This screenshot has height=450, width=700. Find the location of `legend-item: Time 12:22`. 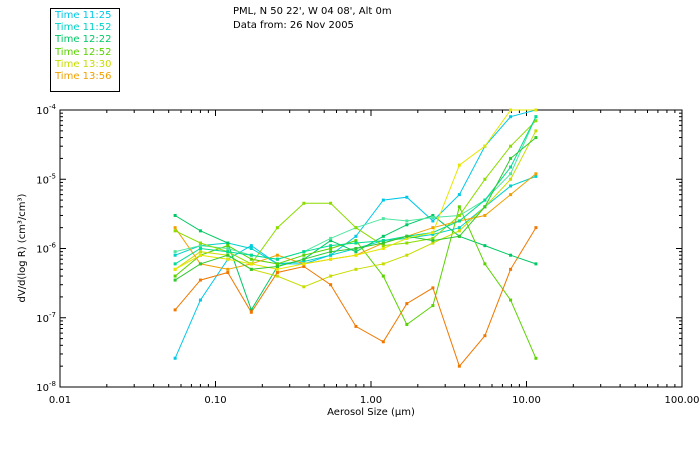

legend-item: Time 12:22 is located at coordinates (83, 40).